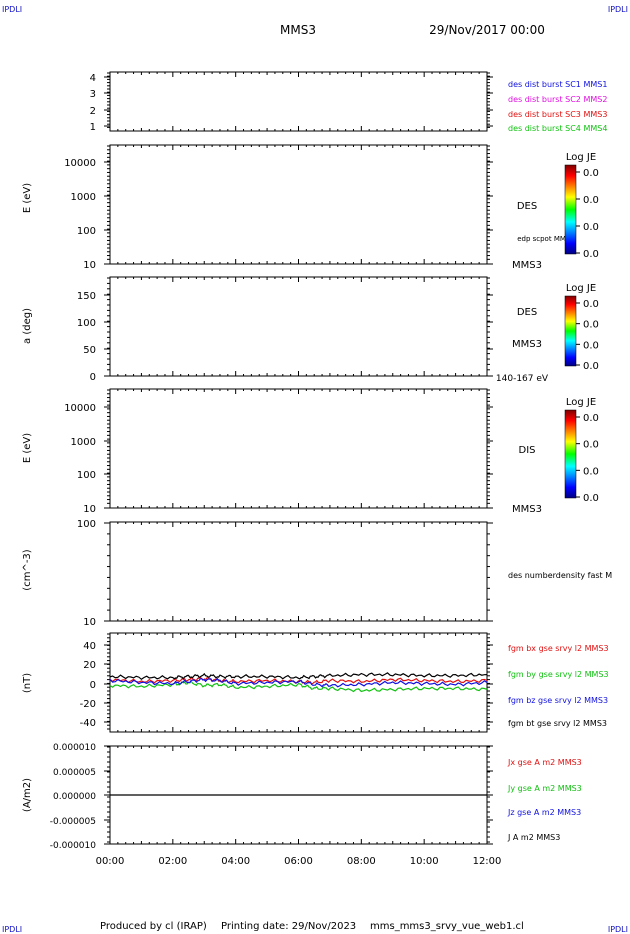  What do you see at coordinates (618, 9) in the screenshot?
I see `corner-label-top-right: IPDLI` at bounding box center [618, 9].